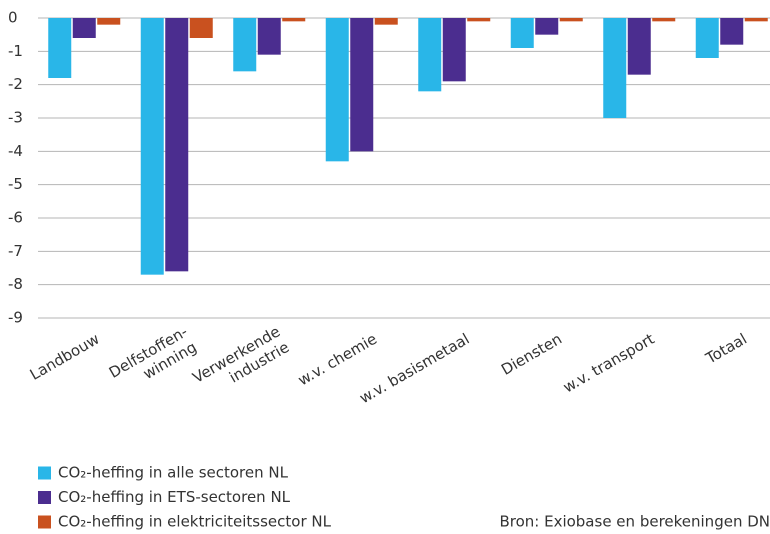  What do you see at coordinates (15, 118) in the screenshot?
I see `y-tick-label: -3` at bounding box center [15, 118].